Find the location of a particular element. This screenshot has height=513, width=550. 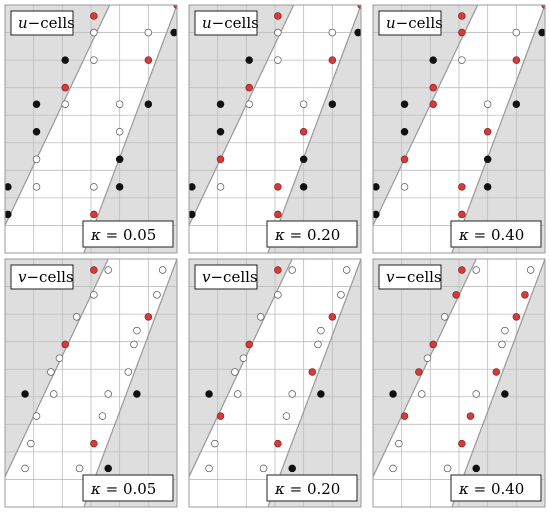

panel-label-variable: v is located at coordinates (390, 277).